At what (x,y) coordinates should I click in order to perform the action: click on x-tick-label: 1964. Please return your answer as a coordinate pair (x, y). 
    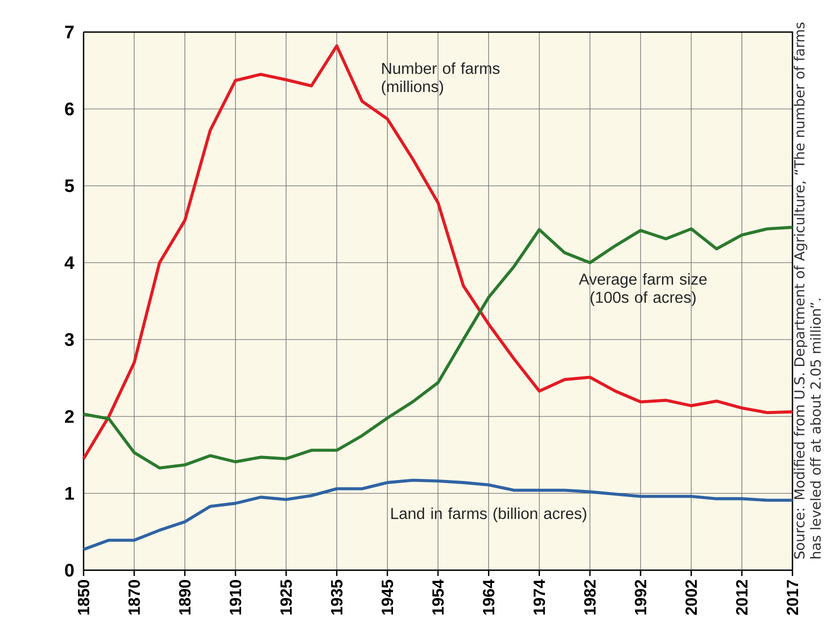
    Looking at the image, I should click on (488, 597).